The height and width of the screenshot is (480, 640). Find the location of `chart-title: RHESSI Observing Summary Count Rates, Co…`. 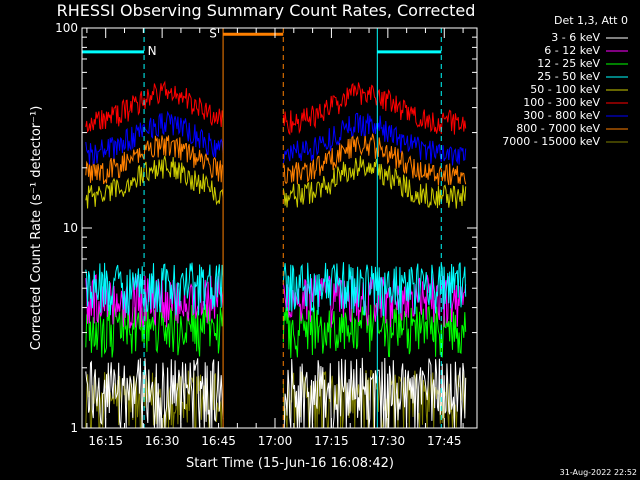

chart-title: RHESSI Observing Summary Count Rates, Co… is located at coordinates (266, 10).